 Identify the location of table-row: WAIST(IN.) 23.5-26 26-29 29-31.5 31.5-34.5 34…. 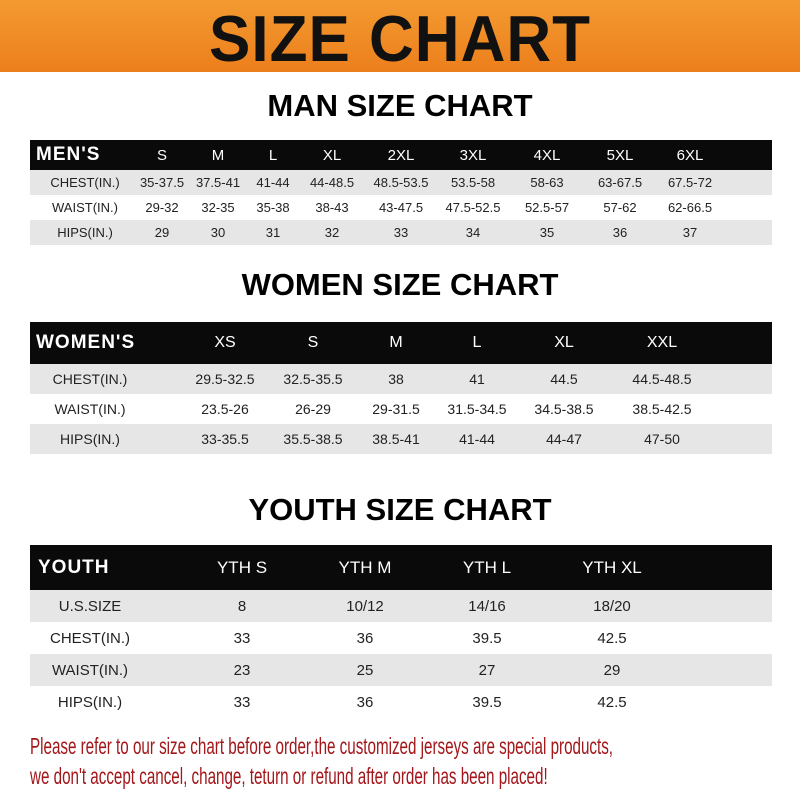
(401, 409).